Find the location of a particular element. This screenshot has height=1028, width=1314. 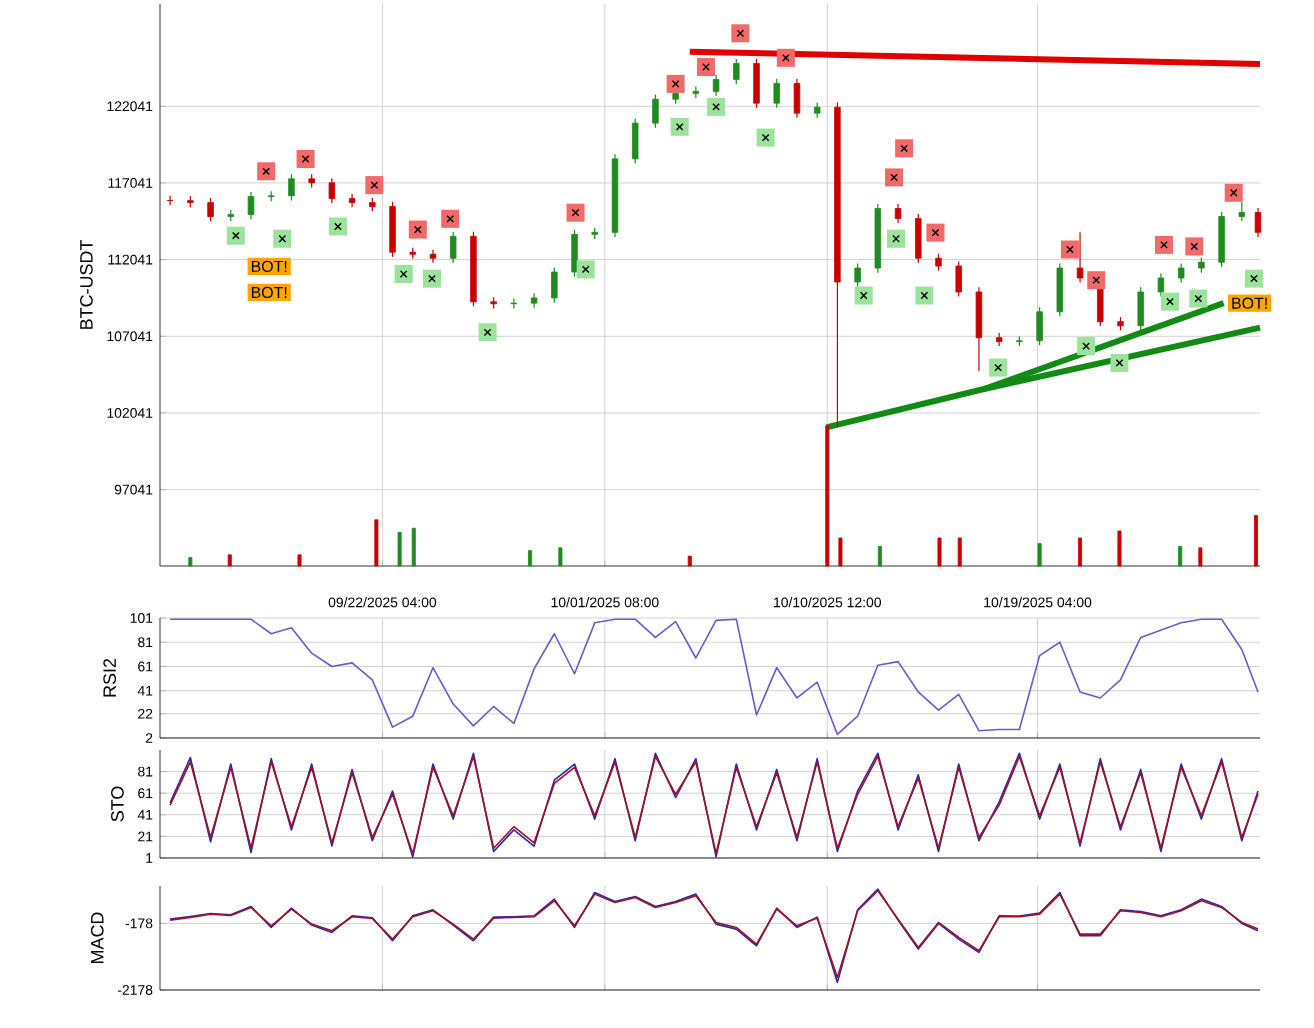

y-axis-title: RSI2 is located at coordinates (110, 677).